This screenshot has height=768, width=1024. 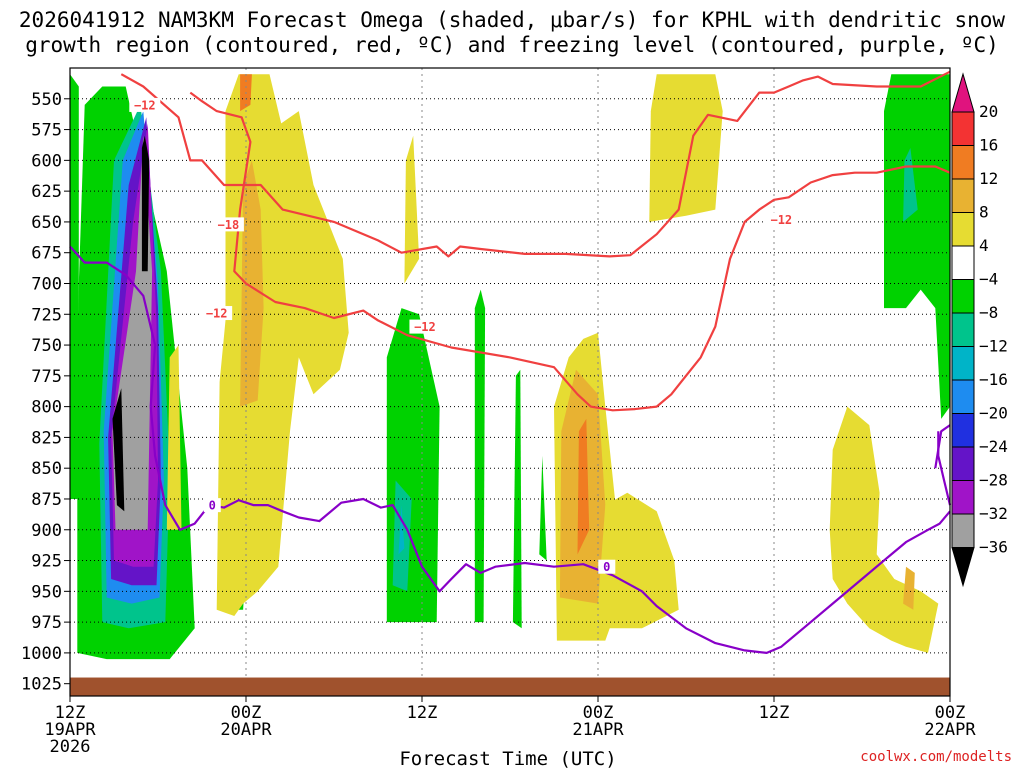 I want to click on x-tick-label-12-0: 00Z, so click(x=246, y=713).